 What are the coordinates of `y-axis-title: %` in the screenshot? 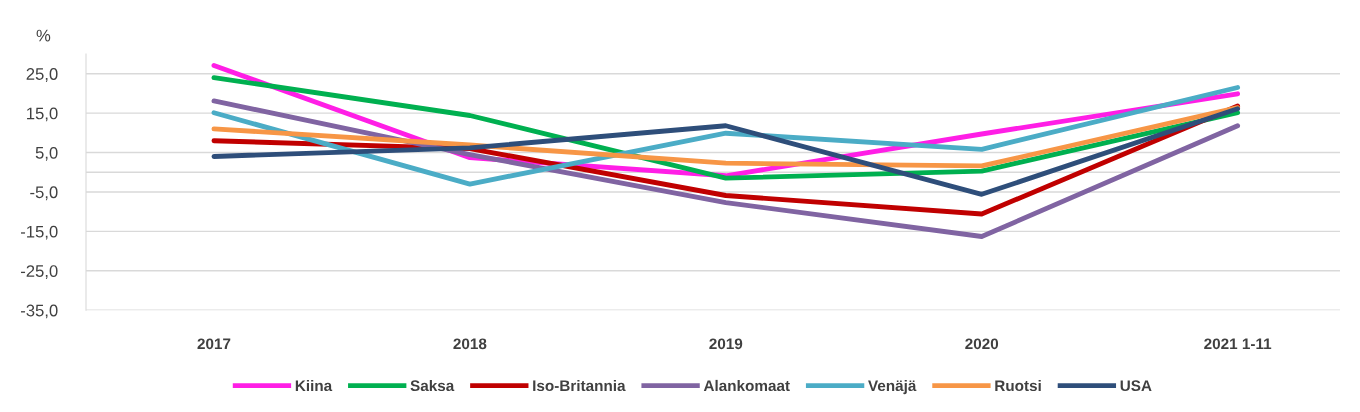 It's located at (43, 35).